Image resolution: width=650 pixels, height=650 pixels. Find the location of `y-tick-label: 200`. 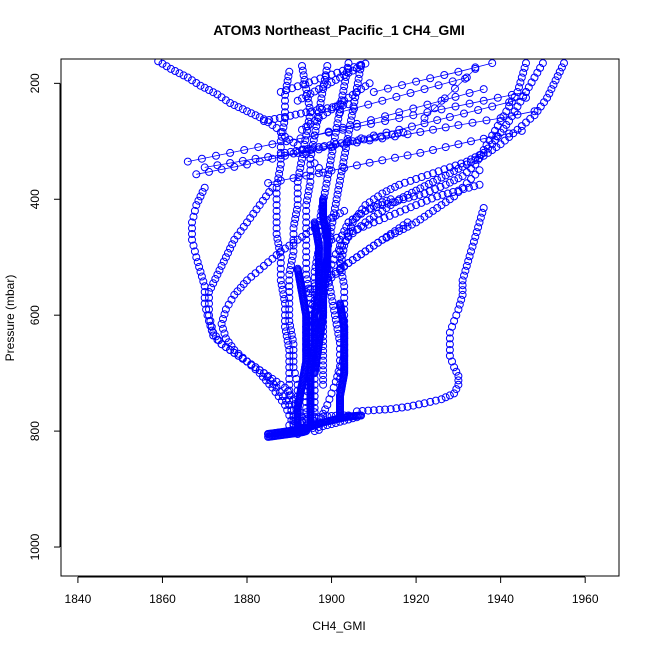

y-tick-label: 200 is located at coordinates (35, 83).